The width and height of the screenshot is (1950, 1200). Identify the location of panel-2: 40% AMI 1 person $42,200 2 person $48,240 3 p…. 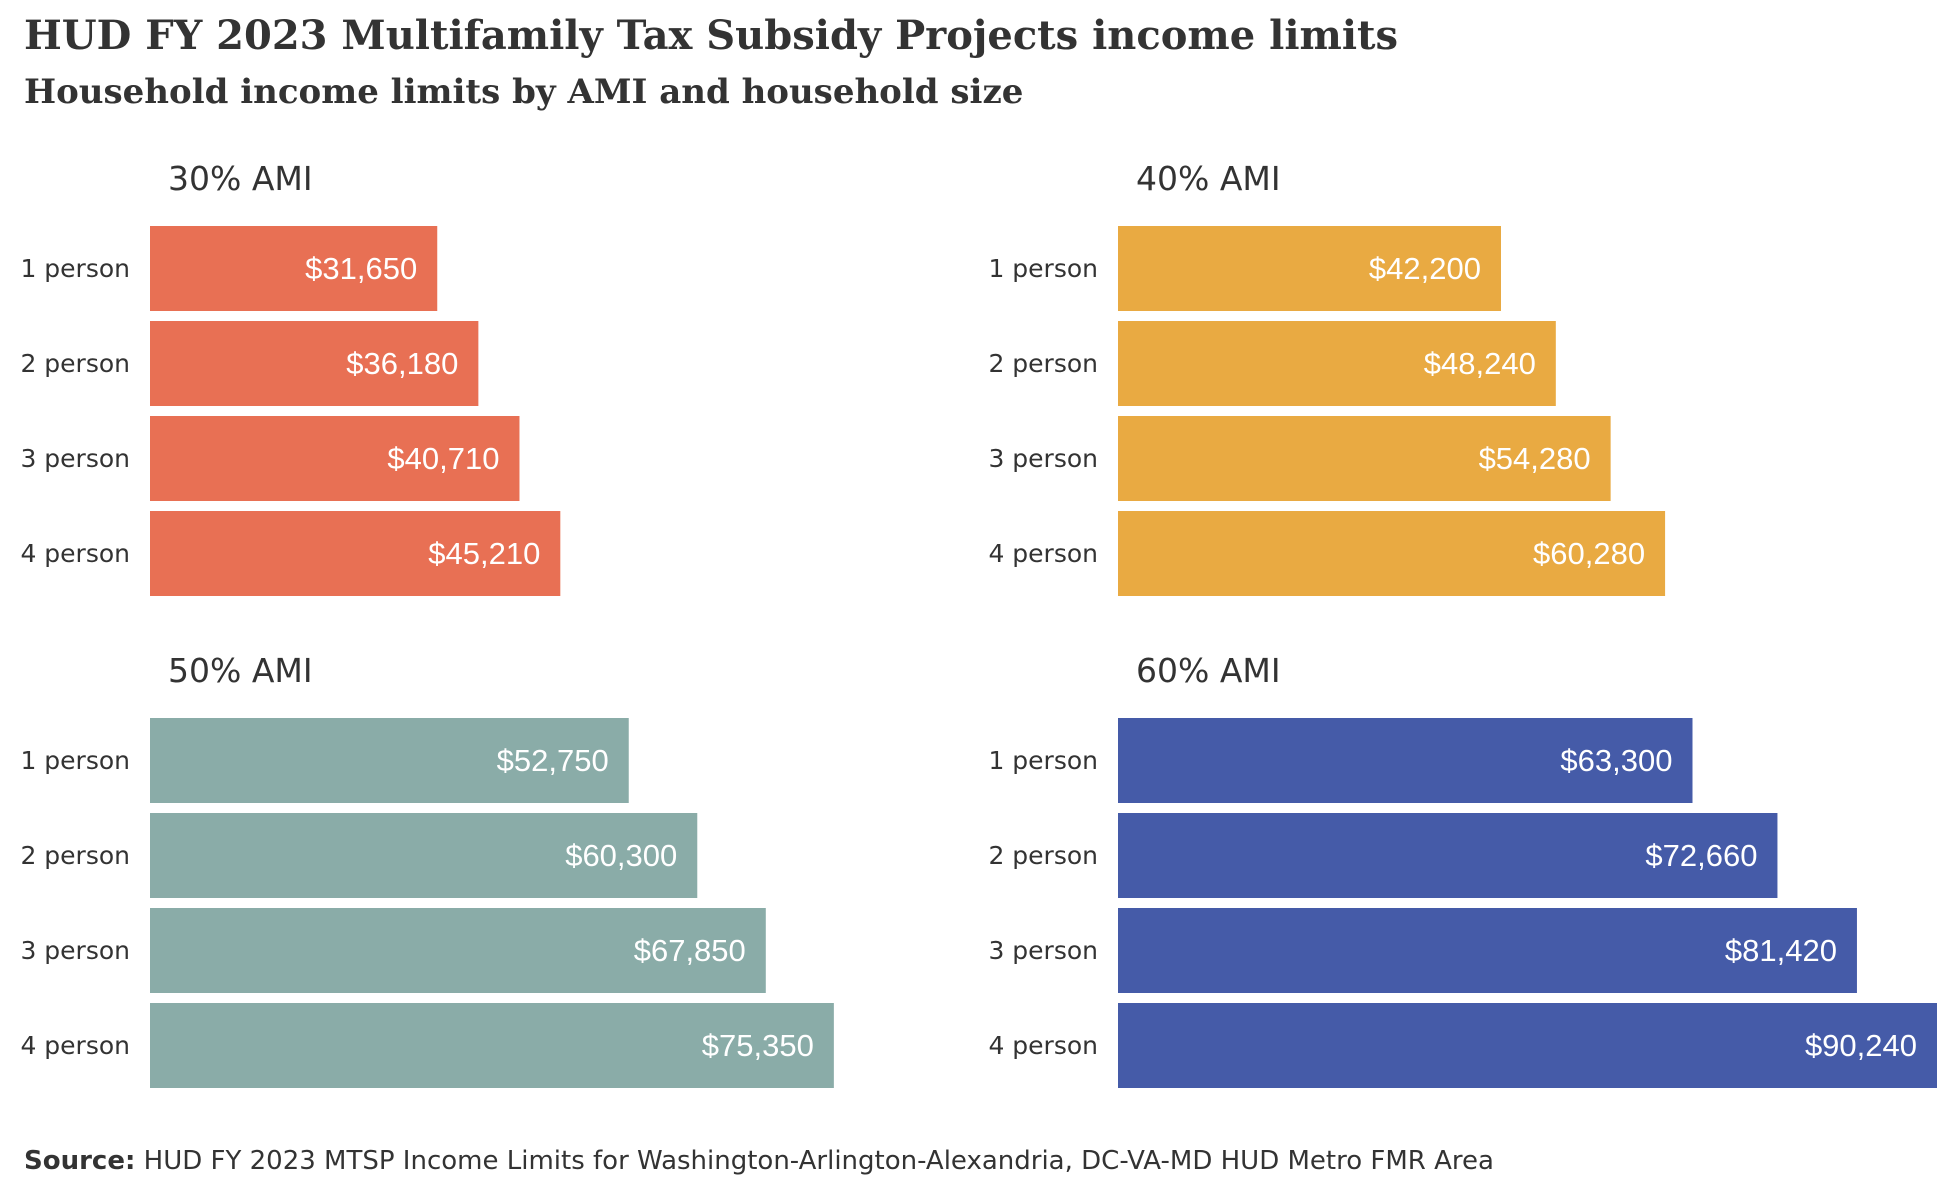
(1327, 377).